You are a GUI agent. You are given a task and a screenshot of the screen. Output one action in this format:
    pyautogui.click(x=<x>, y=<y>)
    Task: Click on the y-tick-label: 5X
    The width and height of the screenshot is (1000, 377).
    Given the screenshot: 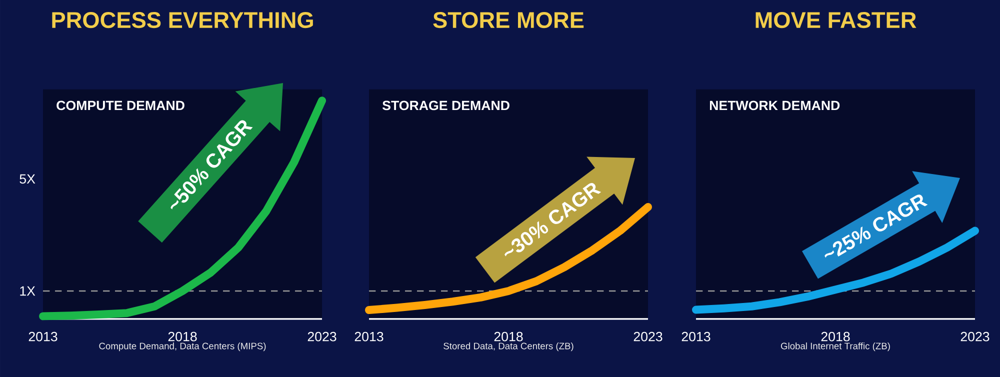 What is the action you would take?
    pyautogui.click(x=28, y=179)
    